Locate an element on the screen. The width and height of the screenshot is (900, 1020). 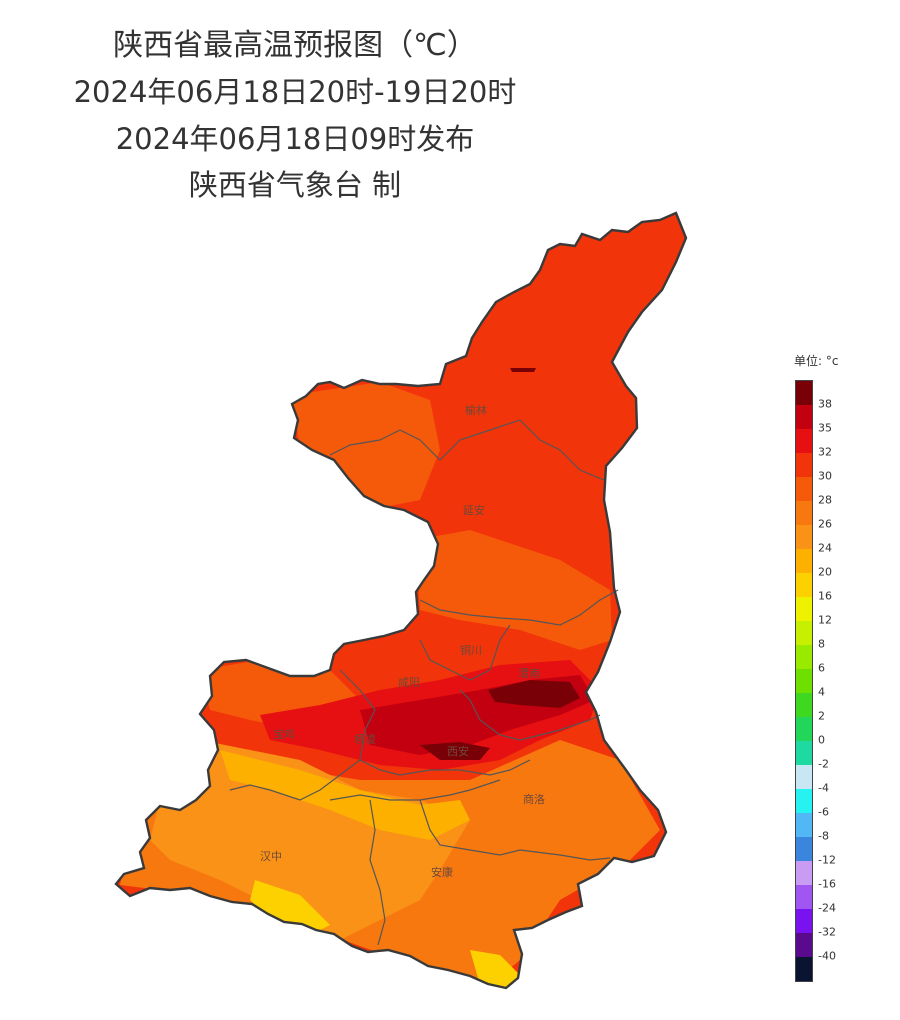
city-label-shangluo: 商洛 is located at coordinates (534, 799).